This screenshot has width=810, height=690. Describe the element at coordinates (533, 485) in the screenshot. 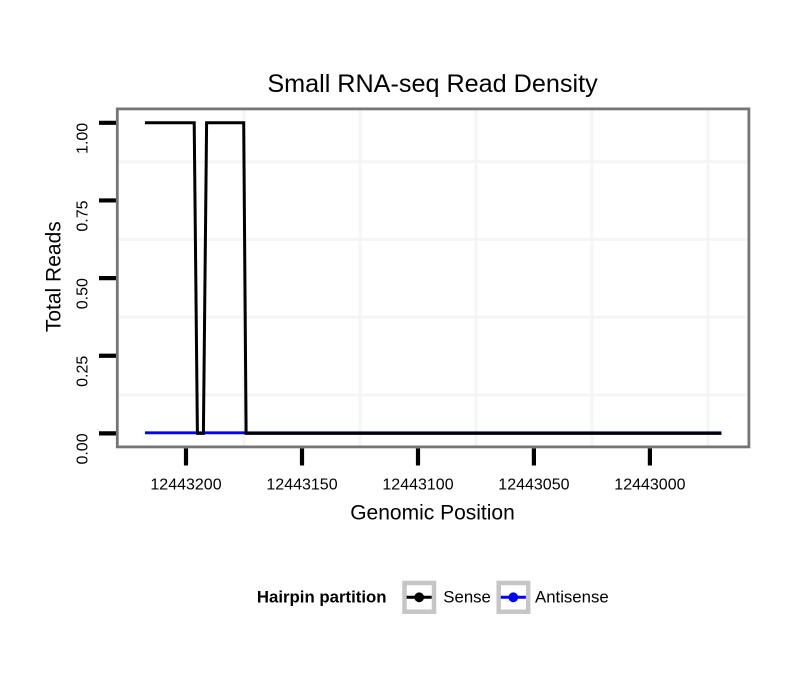

I see `svg-text: 12443050` at that location.